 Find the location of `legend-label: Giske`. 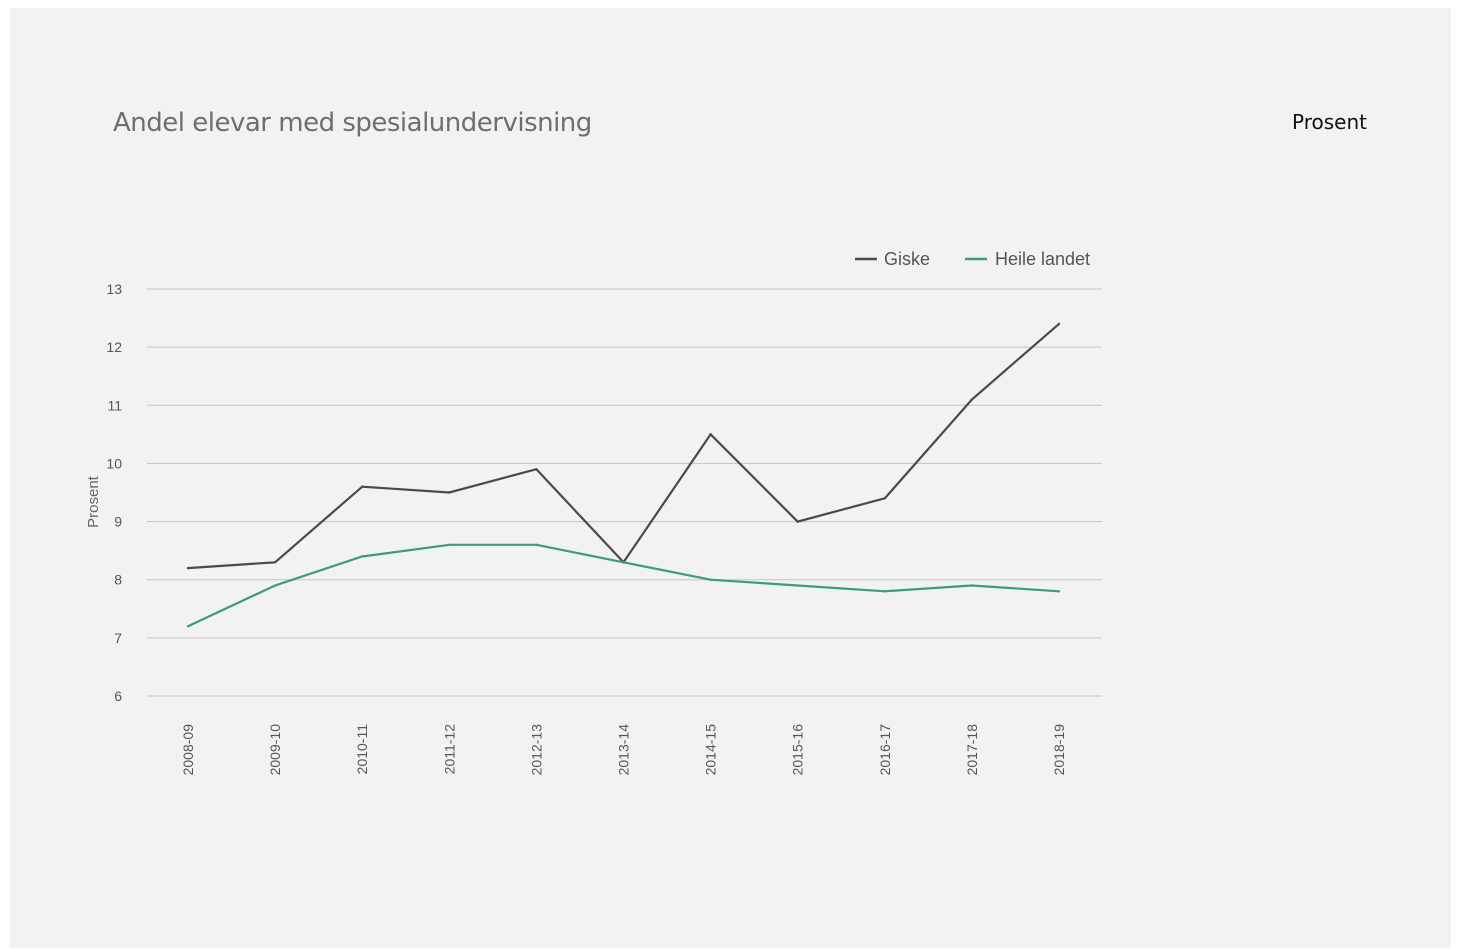

legend-label: Giske is located at coordinates (907, 259).